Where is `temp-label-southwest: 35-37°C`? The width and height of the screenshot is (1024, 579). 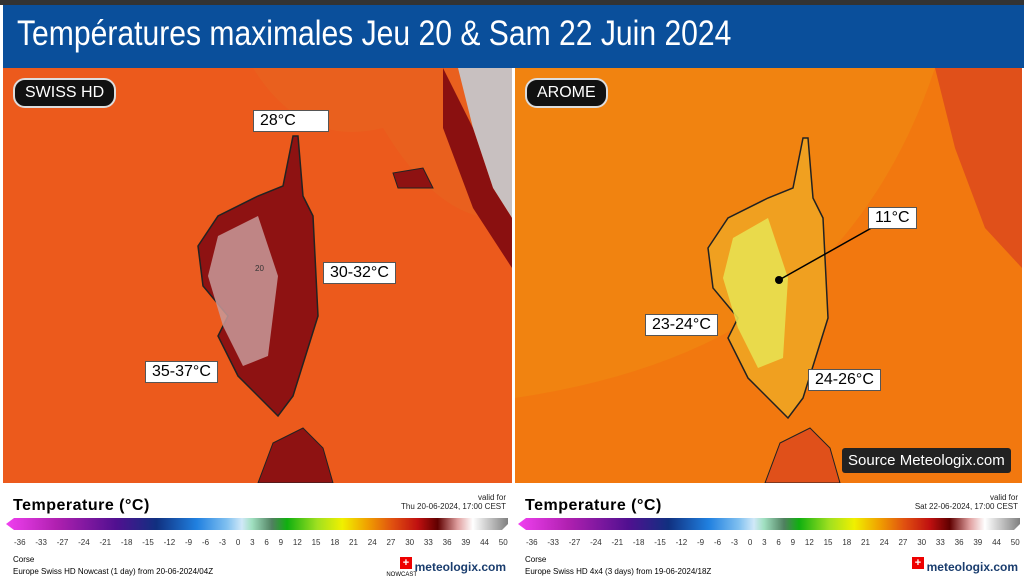
temp-label-southwest: 35-37°C is located at coordinates (181, 372).